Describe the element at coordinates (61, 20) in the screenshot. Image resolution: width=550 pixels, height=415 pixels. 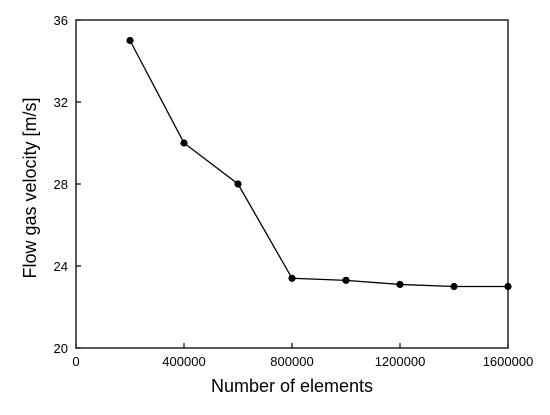
I see `y-tick-label: 36` at that location.